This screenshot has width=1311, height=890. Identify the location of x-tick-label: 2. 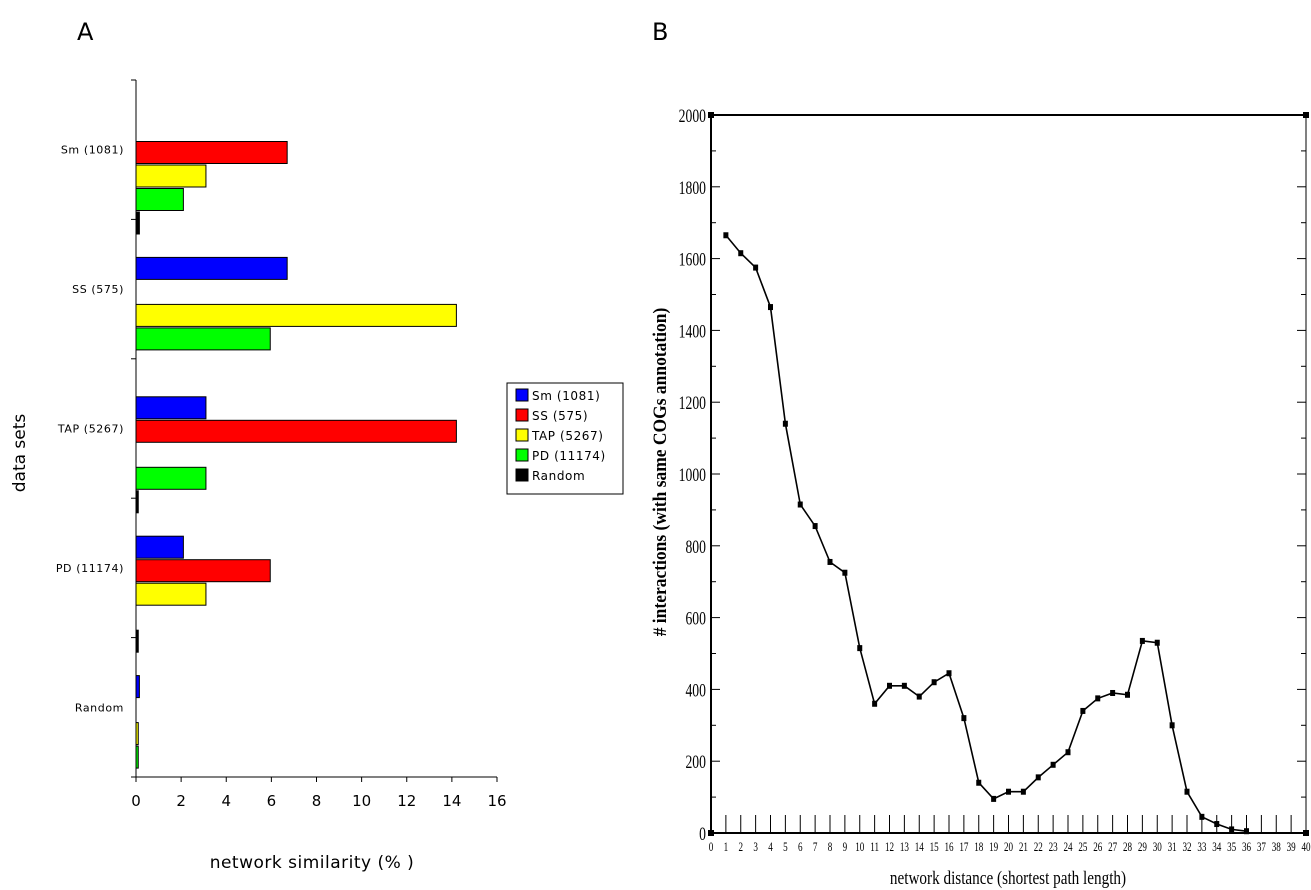
(181, 801).